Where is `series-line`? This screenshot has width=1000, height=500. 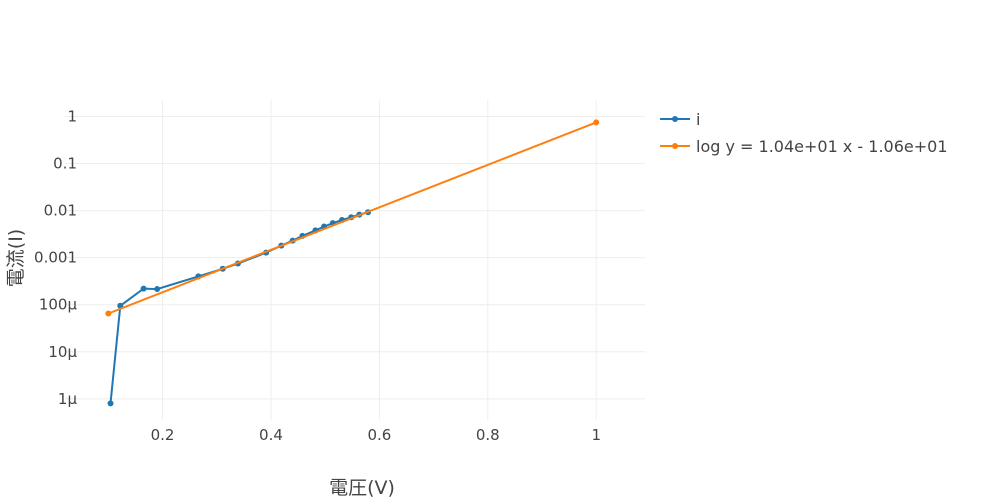 series-line is located at coordinates (239, 307).